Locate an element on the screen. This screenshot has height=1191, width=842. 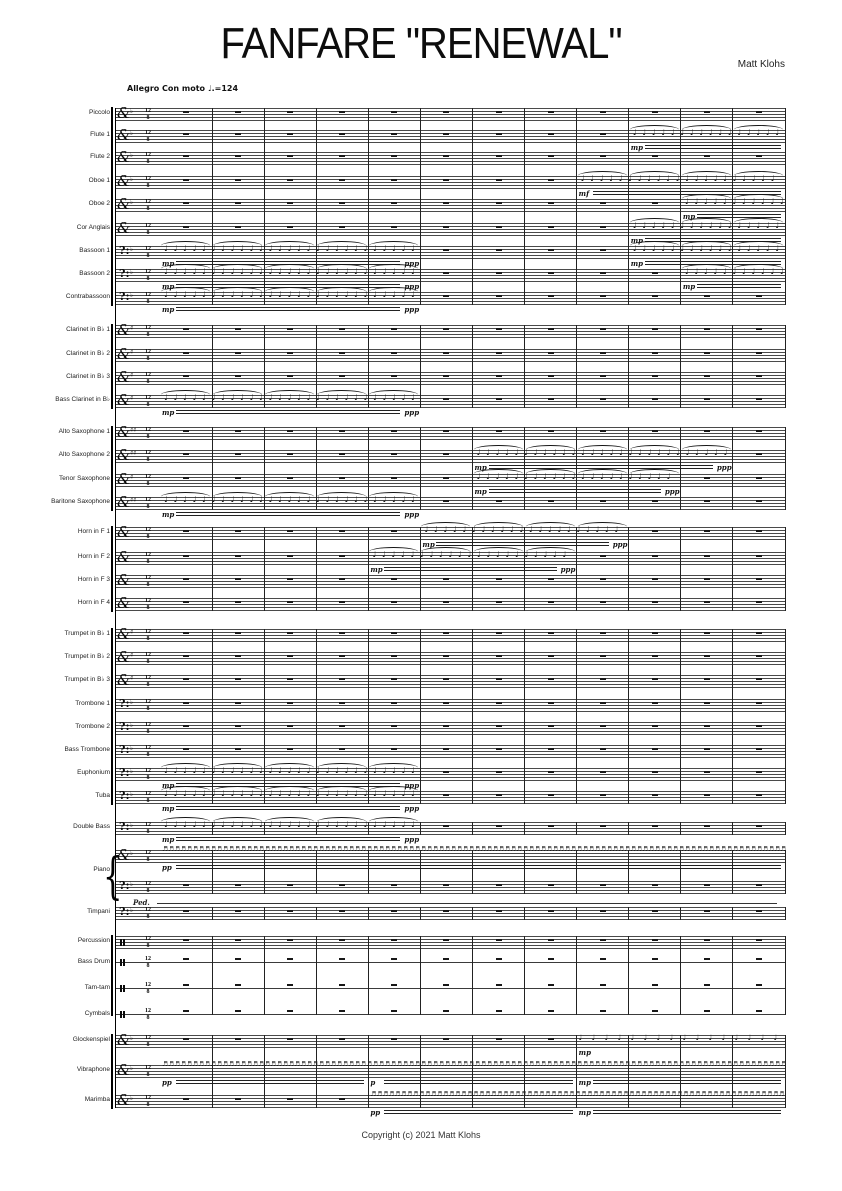
instrument-label: Clarinet in B♭ 3 is located at coordinates (88, 376).